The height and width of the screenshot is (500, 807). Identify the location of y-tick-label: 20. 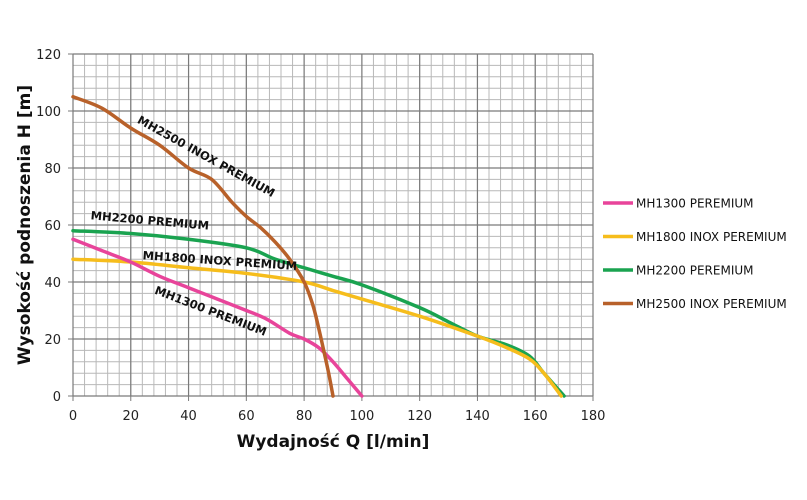
(52, 340).